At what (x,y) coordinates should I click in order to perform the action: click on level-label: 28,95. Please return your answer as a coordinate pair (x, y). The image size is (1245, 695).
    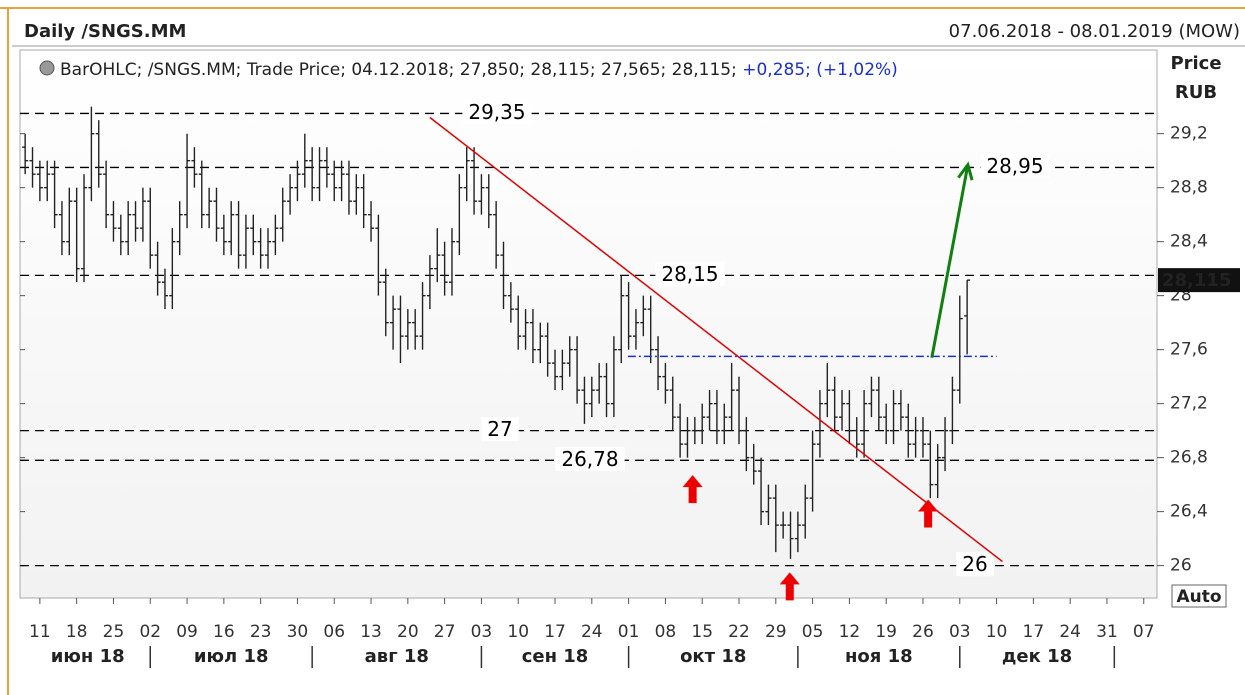
    Looking at the image, I should click on (1014, 166).